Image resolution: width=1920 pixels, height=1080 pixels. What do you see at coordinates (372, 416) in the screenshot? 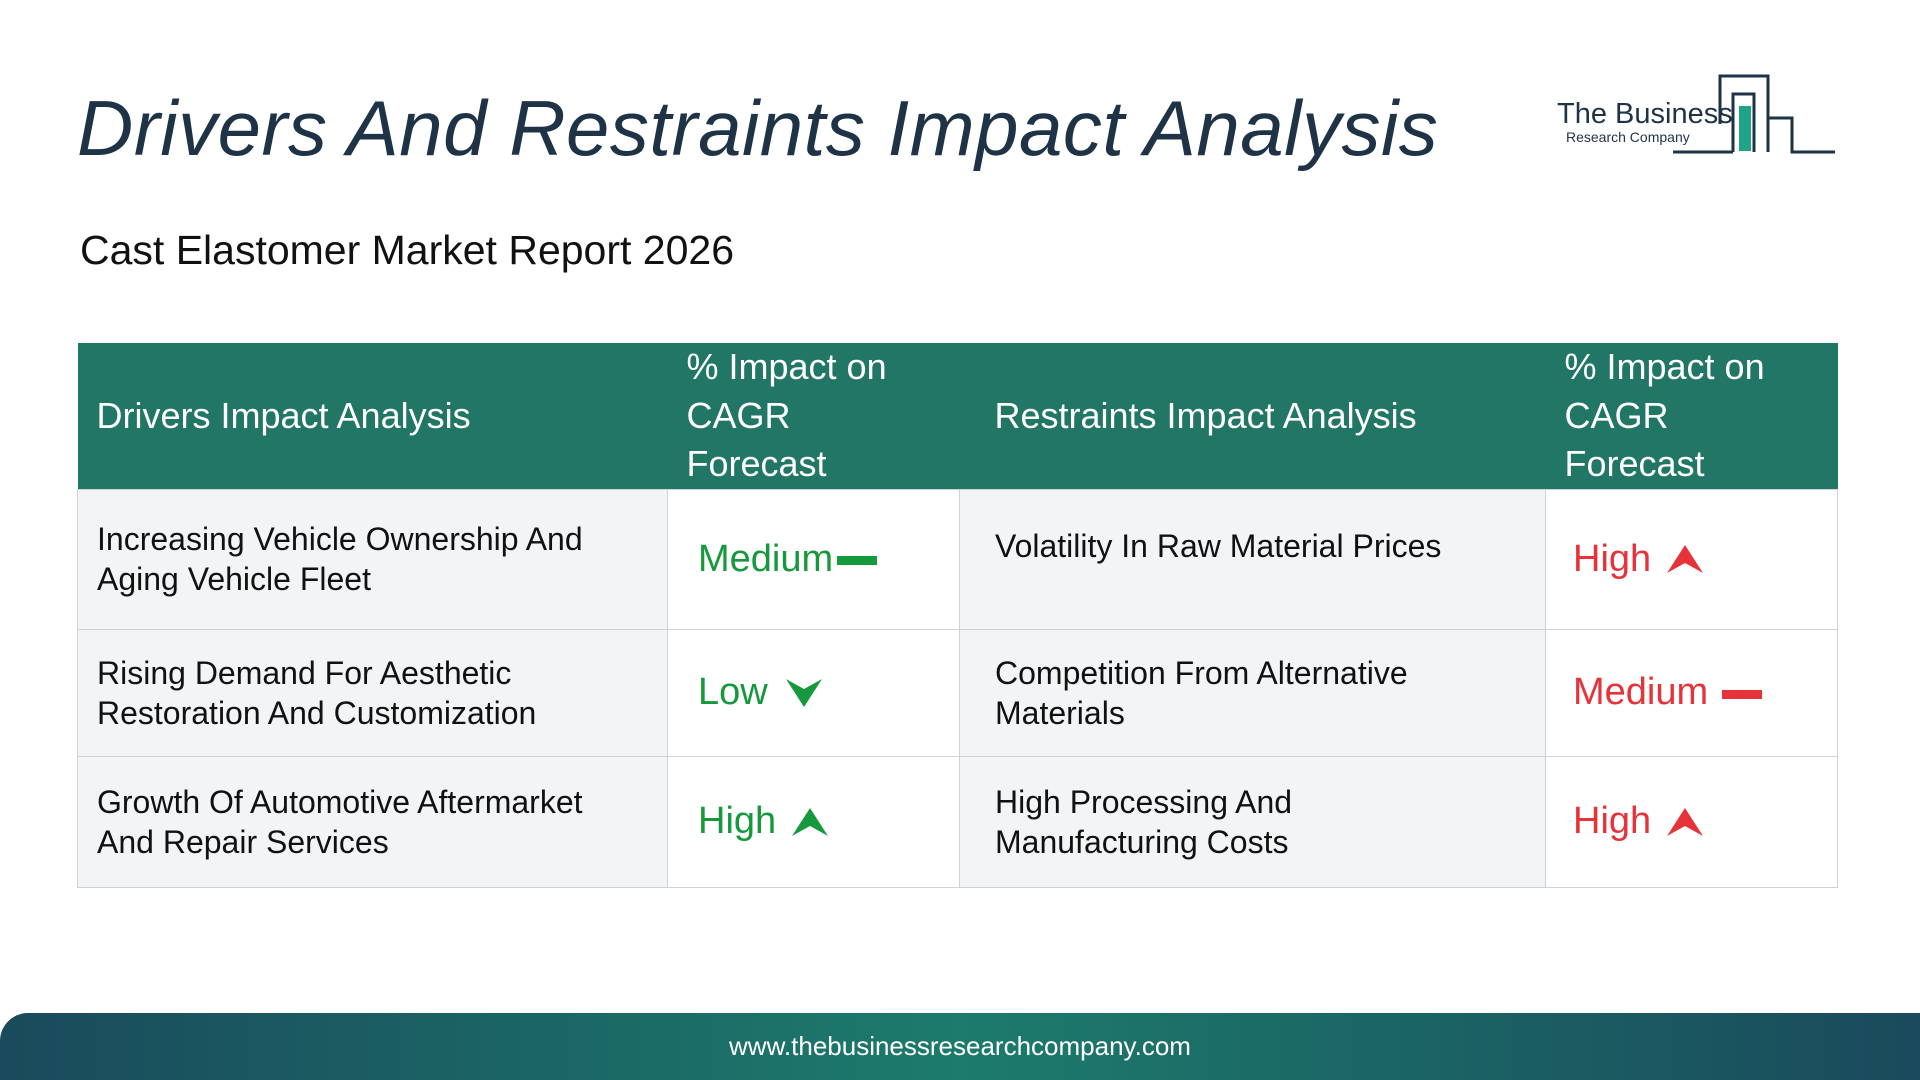
I see `drivers-column-header: Drivers Impact Analysis` at bounding box center [372, 416].